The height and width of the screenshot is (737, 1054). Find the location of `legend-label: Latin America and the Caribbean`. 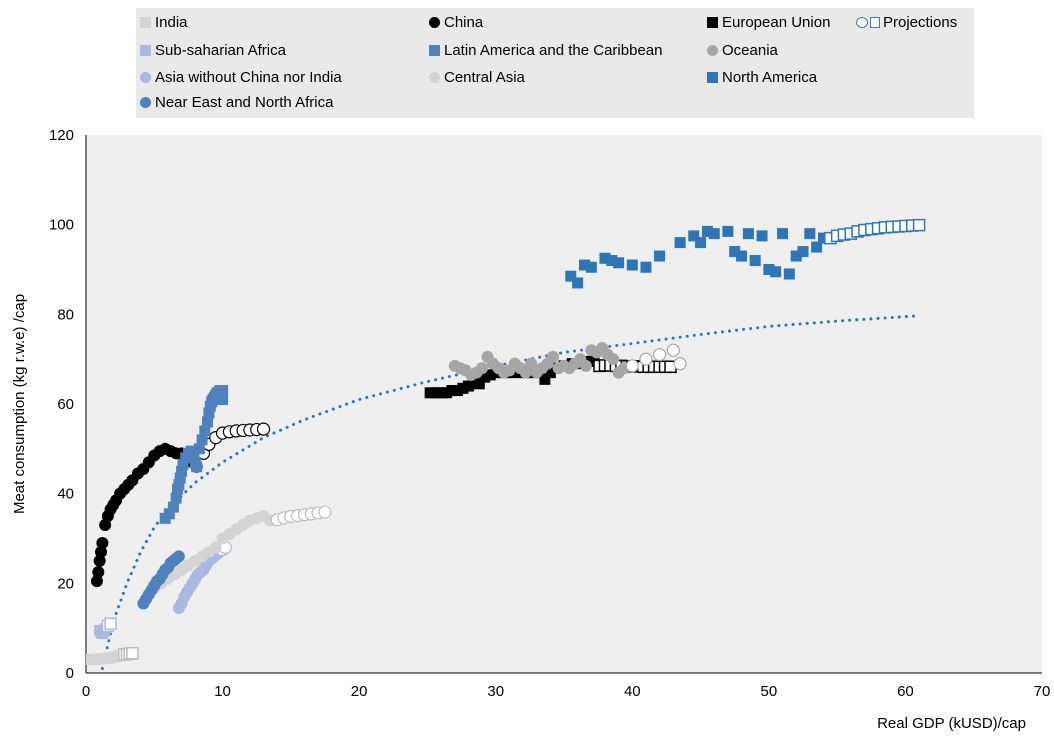

legend-label: Latin America and the Caribbean is located at coordinates (553, 50).